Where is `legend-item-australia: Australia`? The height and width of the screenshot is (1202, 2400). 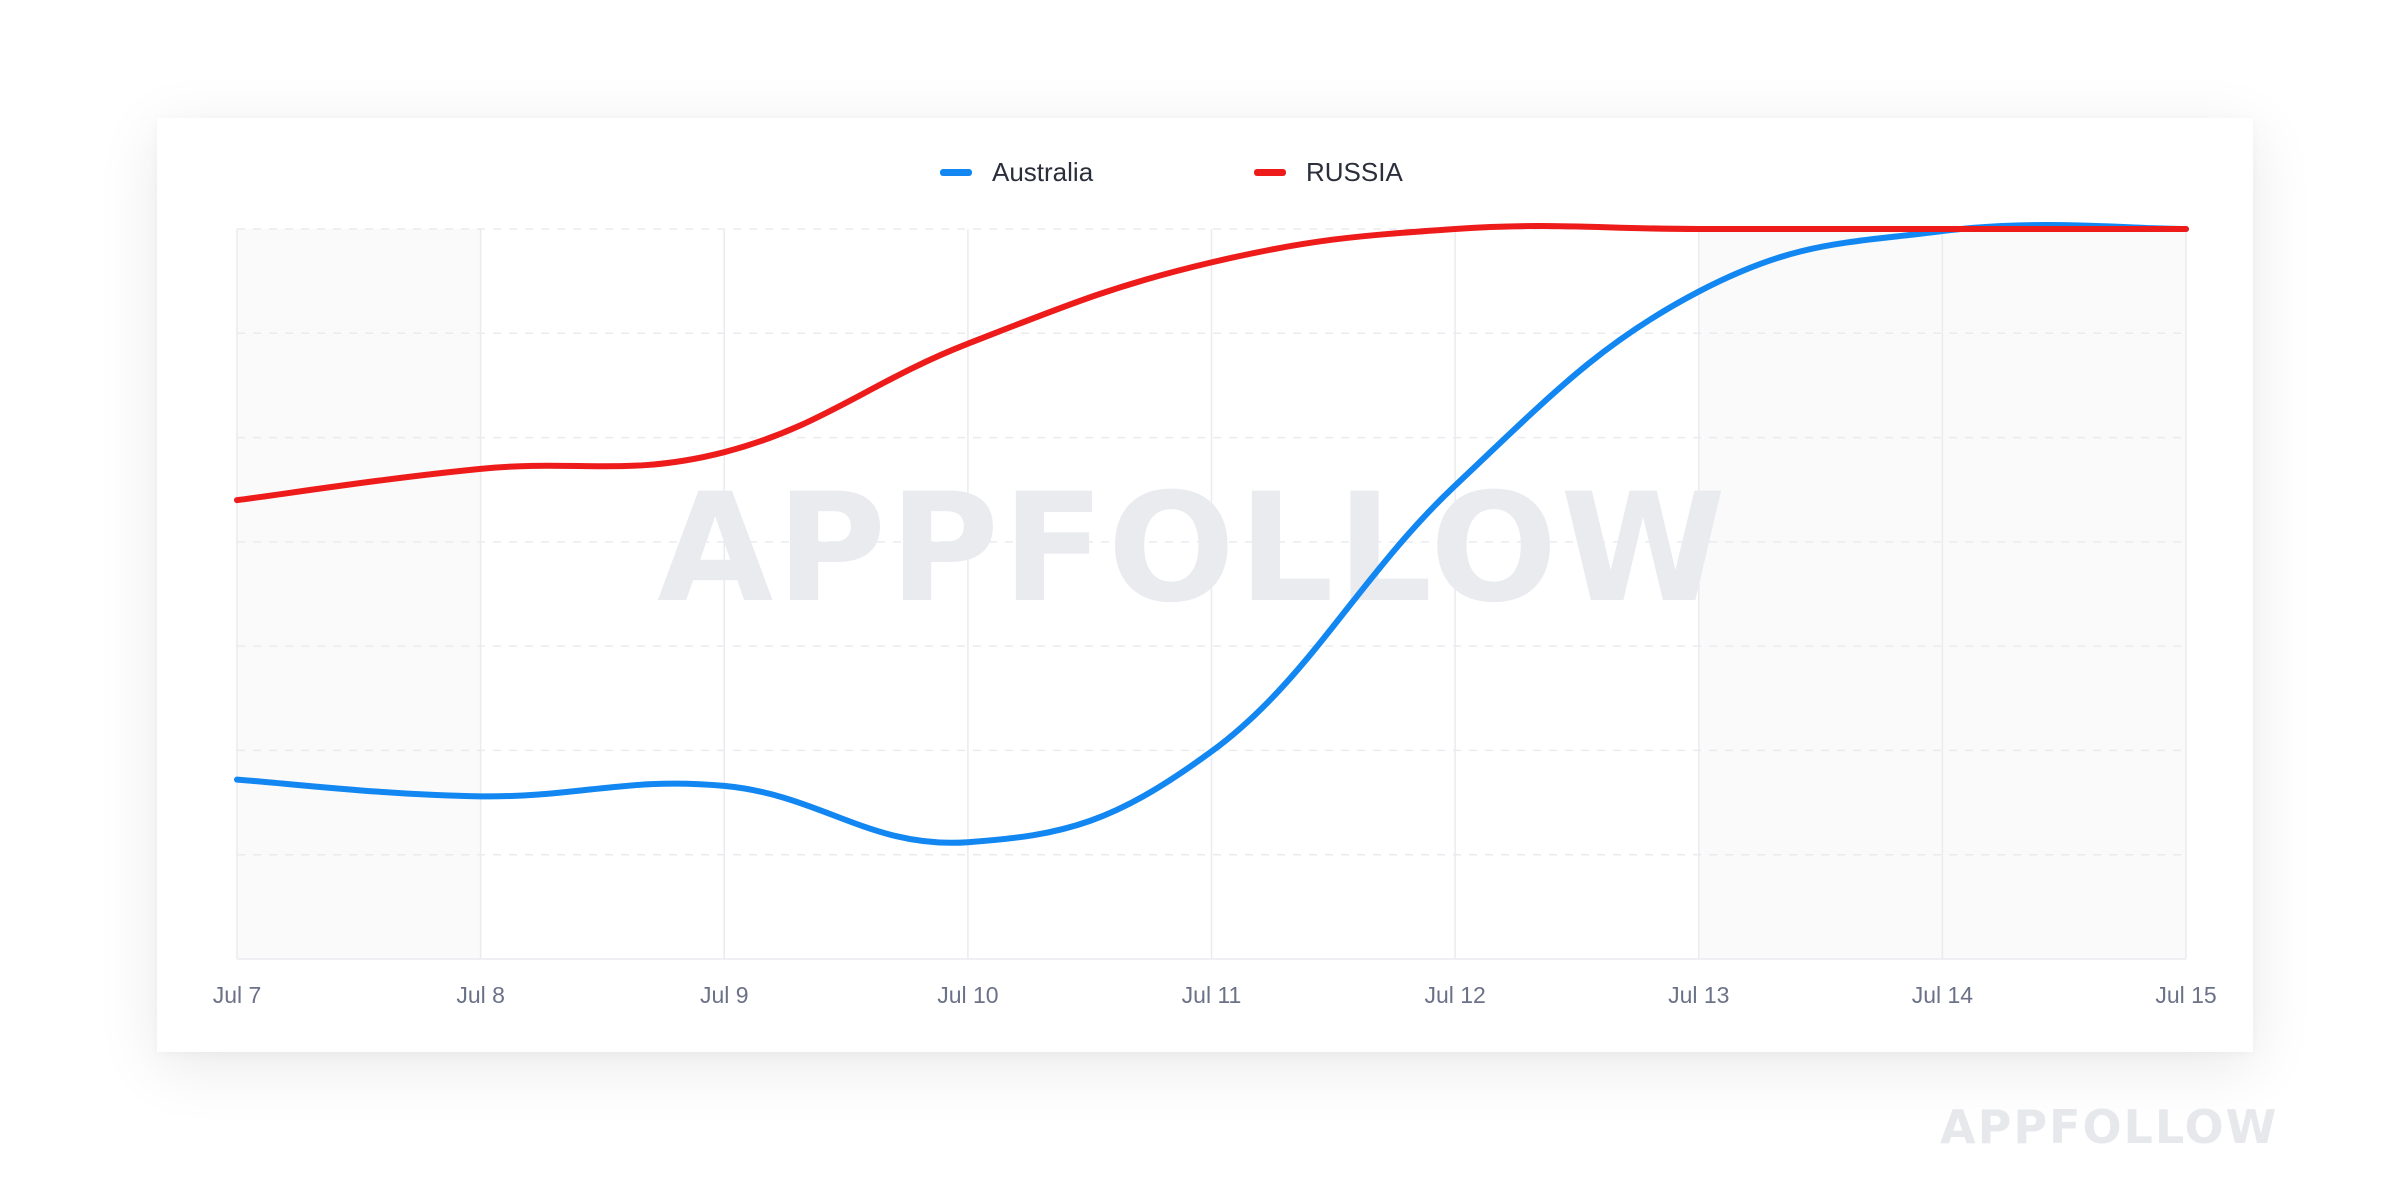
legend-item-australia: Australia is located at coordinates (1016, 172).